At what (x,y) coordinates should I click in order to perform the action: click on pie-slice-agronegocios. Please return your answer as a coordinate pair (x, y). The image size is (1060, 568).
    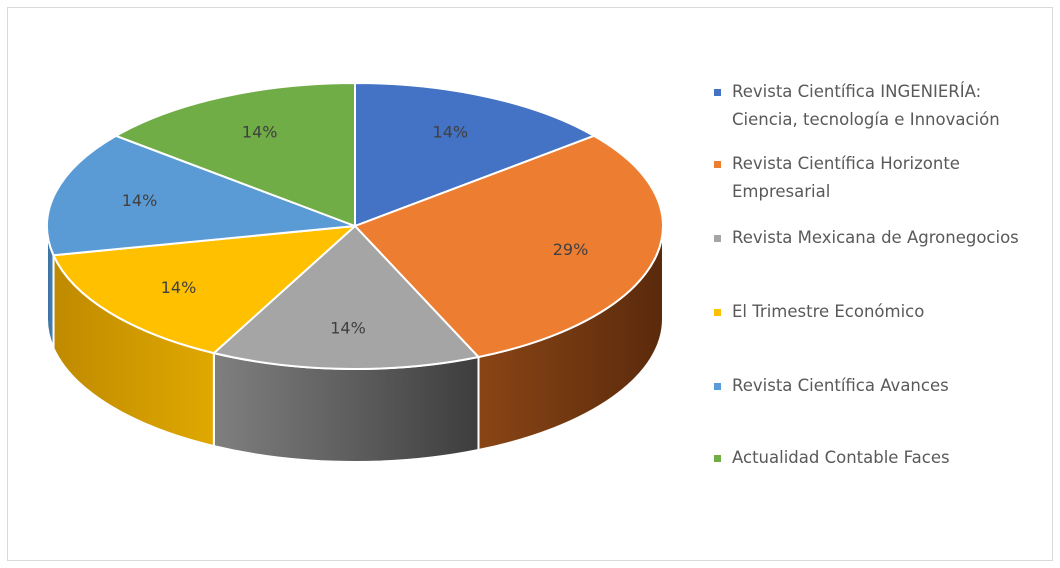
    Looking at the image, I should click on (346, 297).